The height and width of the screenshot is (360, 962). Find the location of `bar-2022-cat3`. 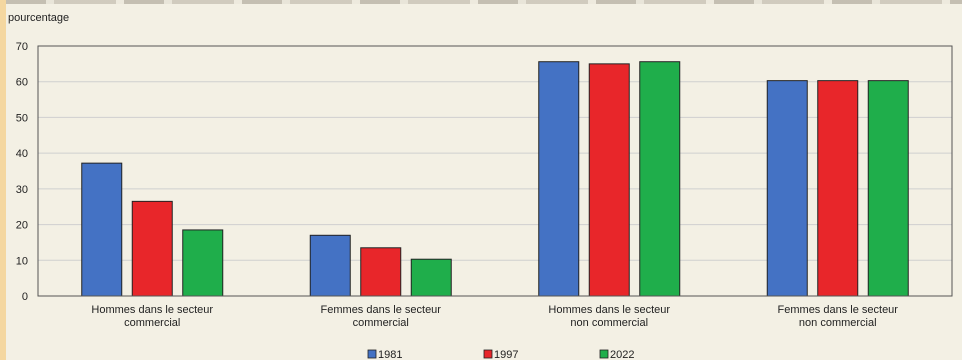

bar-2022-cat3 is located at coordinates (888, 188).